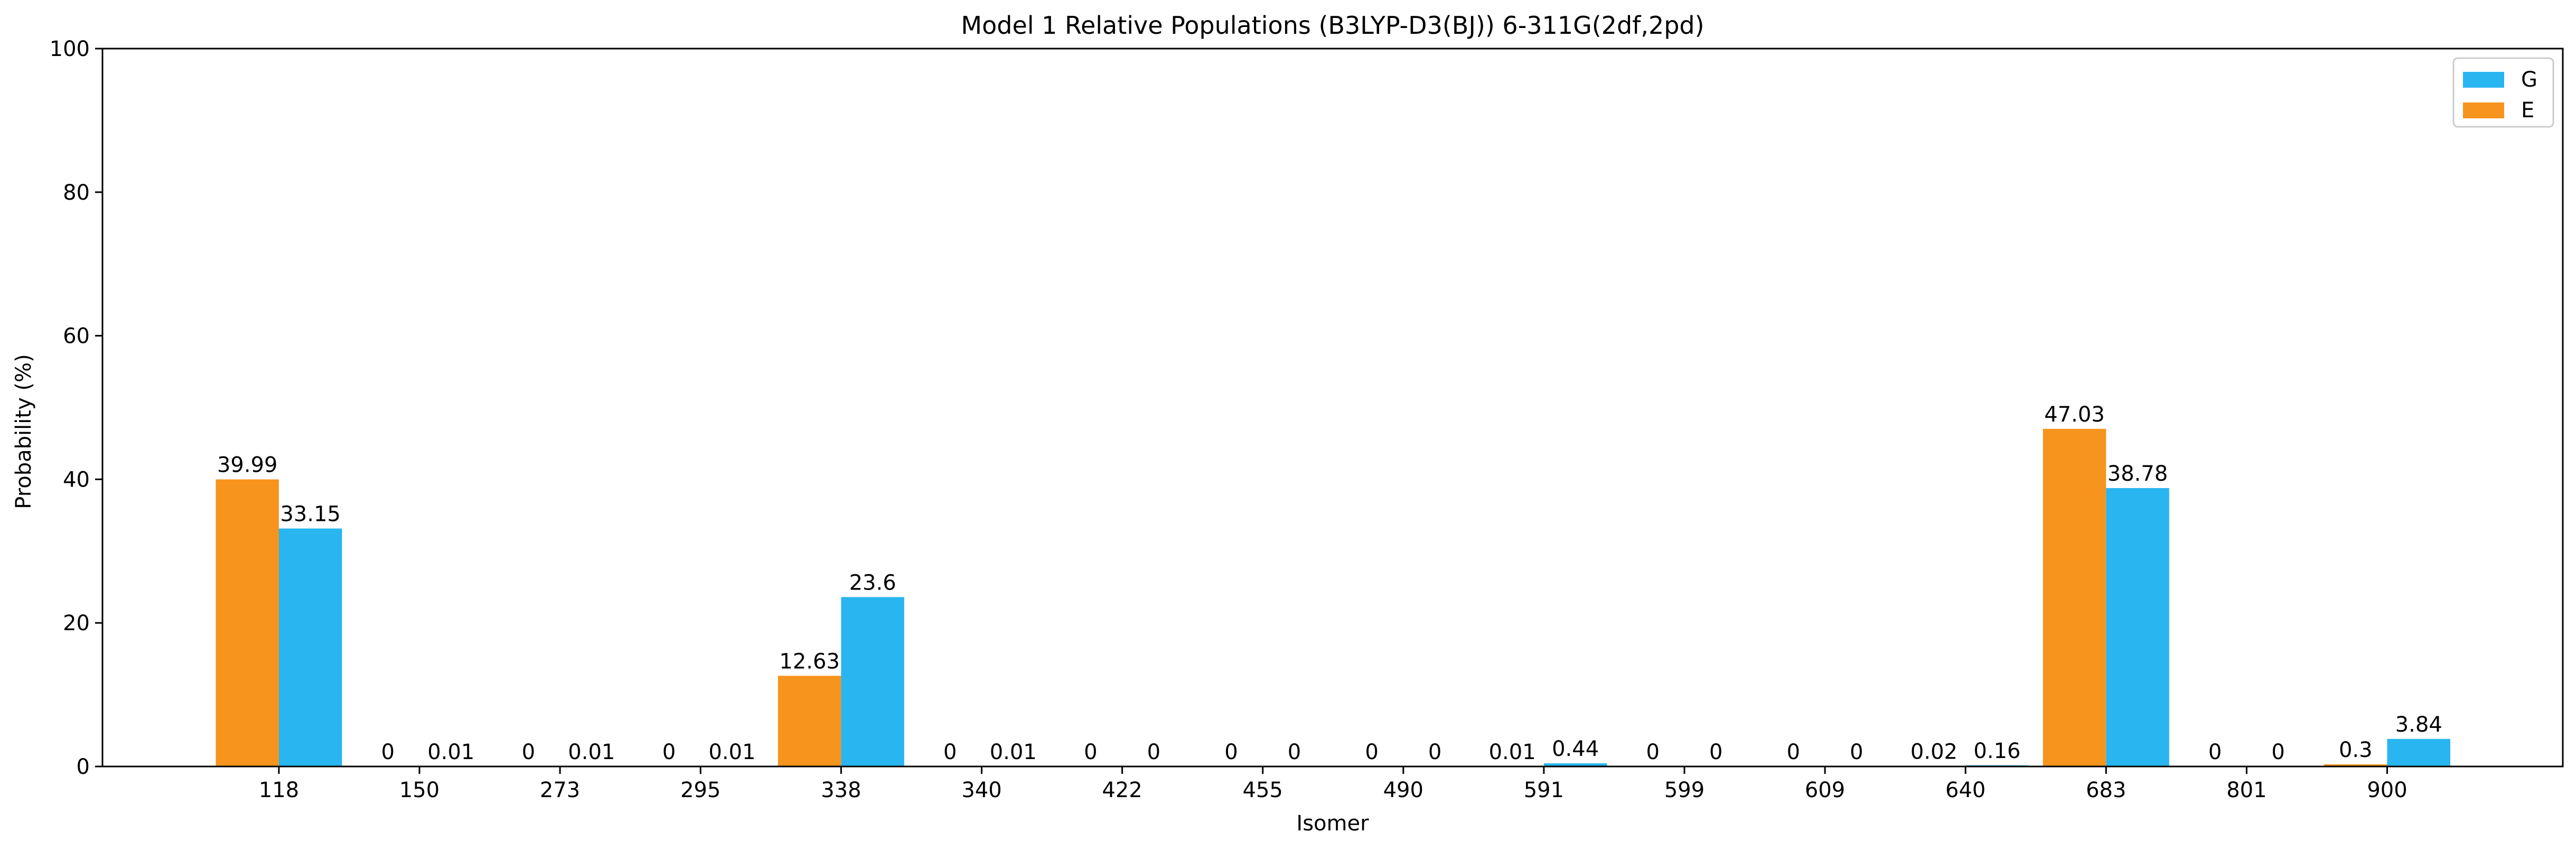 The width and height of the screenshot is (2576, 851). I want to click on y-axis-label: Probability (%), so click(24, 432).